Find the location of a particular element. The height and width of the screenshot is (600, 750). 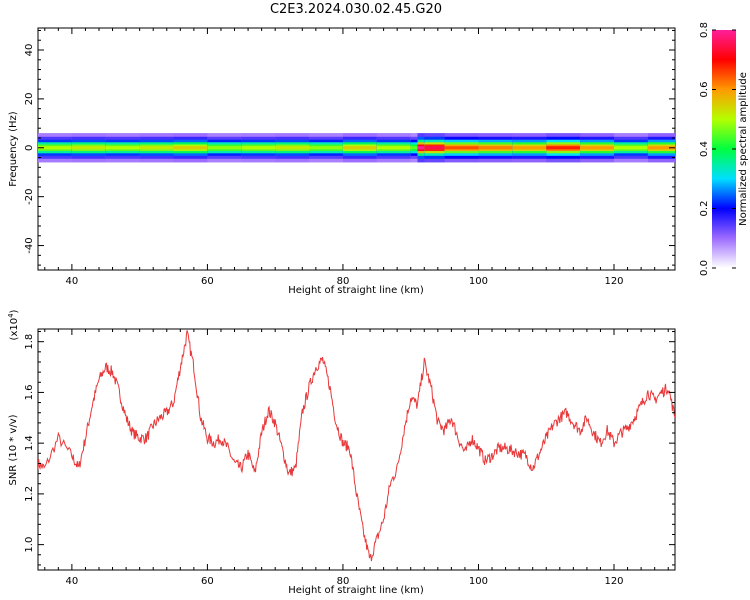

spectrogram-x-axis-label: Height of straight line (km) is located at coordinates (356, 290).